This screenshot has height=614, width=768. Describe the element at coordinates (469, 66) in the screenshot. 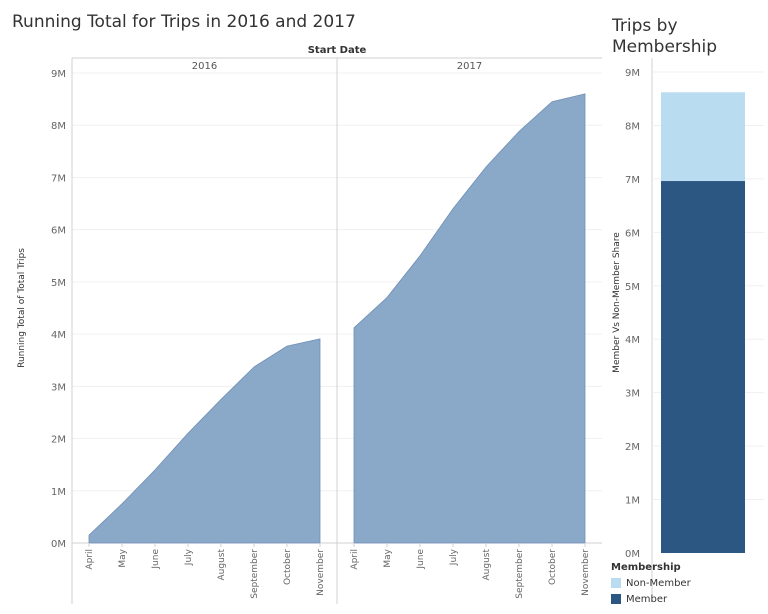

I see `panel-header-2017: 2017` at that location.